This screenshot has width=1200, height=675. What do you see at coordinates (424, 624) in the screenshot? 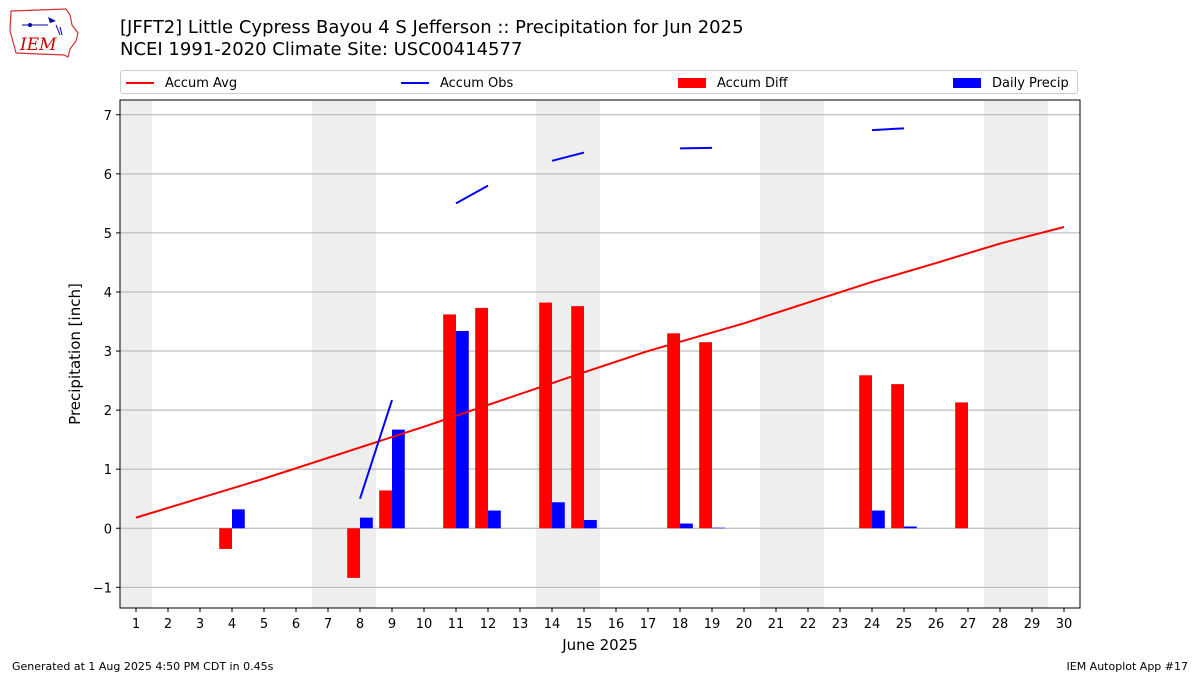
I see `x-tick-label: 10` at bounding box center [424, 624].